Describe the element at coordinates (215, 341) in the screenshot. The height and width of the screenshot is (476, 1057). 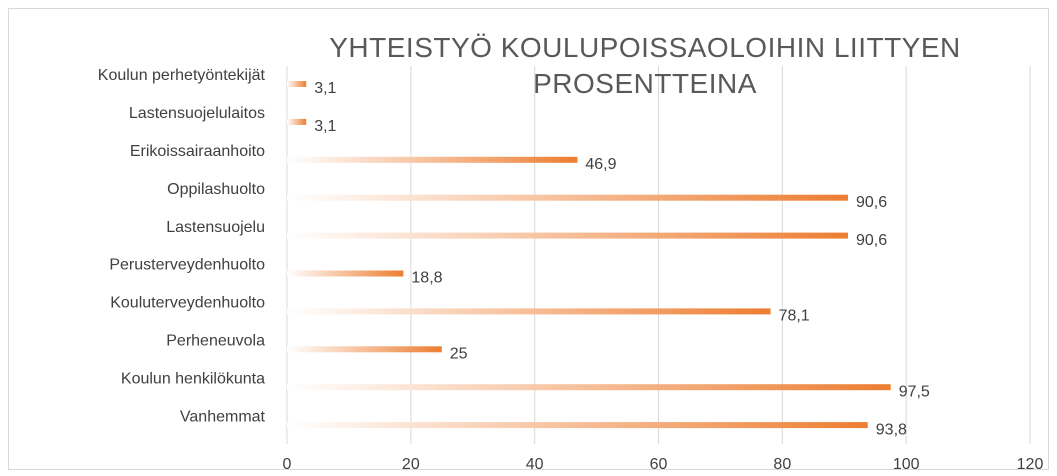
I see `y-tick-label: Perheneuvola` at that location.